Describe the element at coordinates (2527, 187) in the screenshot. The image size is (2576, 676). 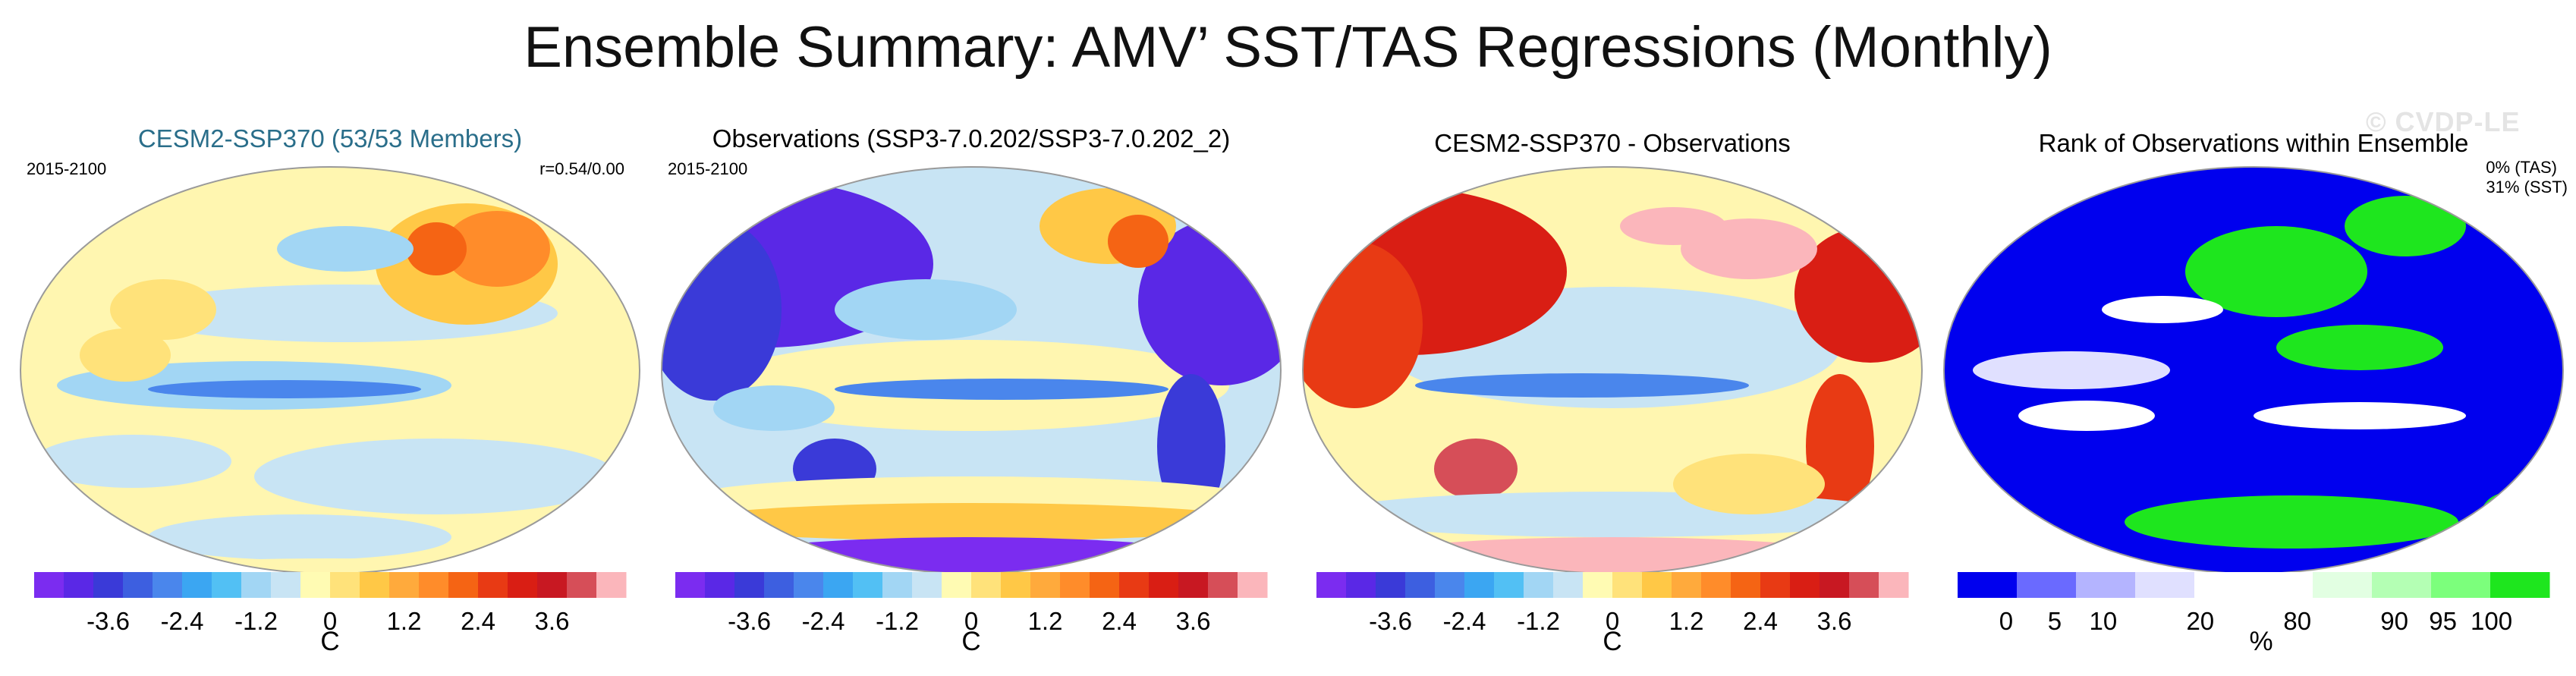
I see `rank-sst-label: 31% (SST)` at that location.